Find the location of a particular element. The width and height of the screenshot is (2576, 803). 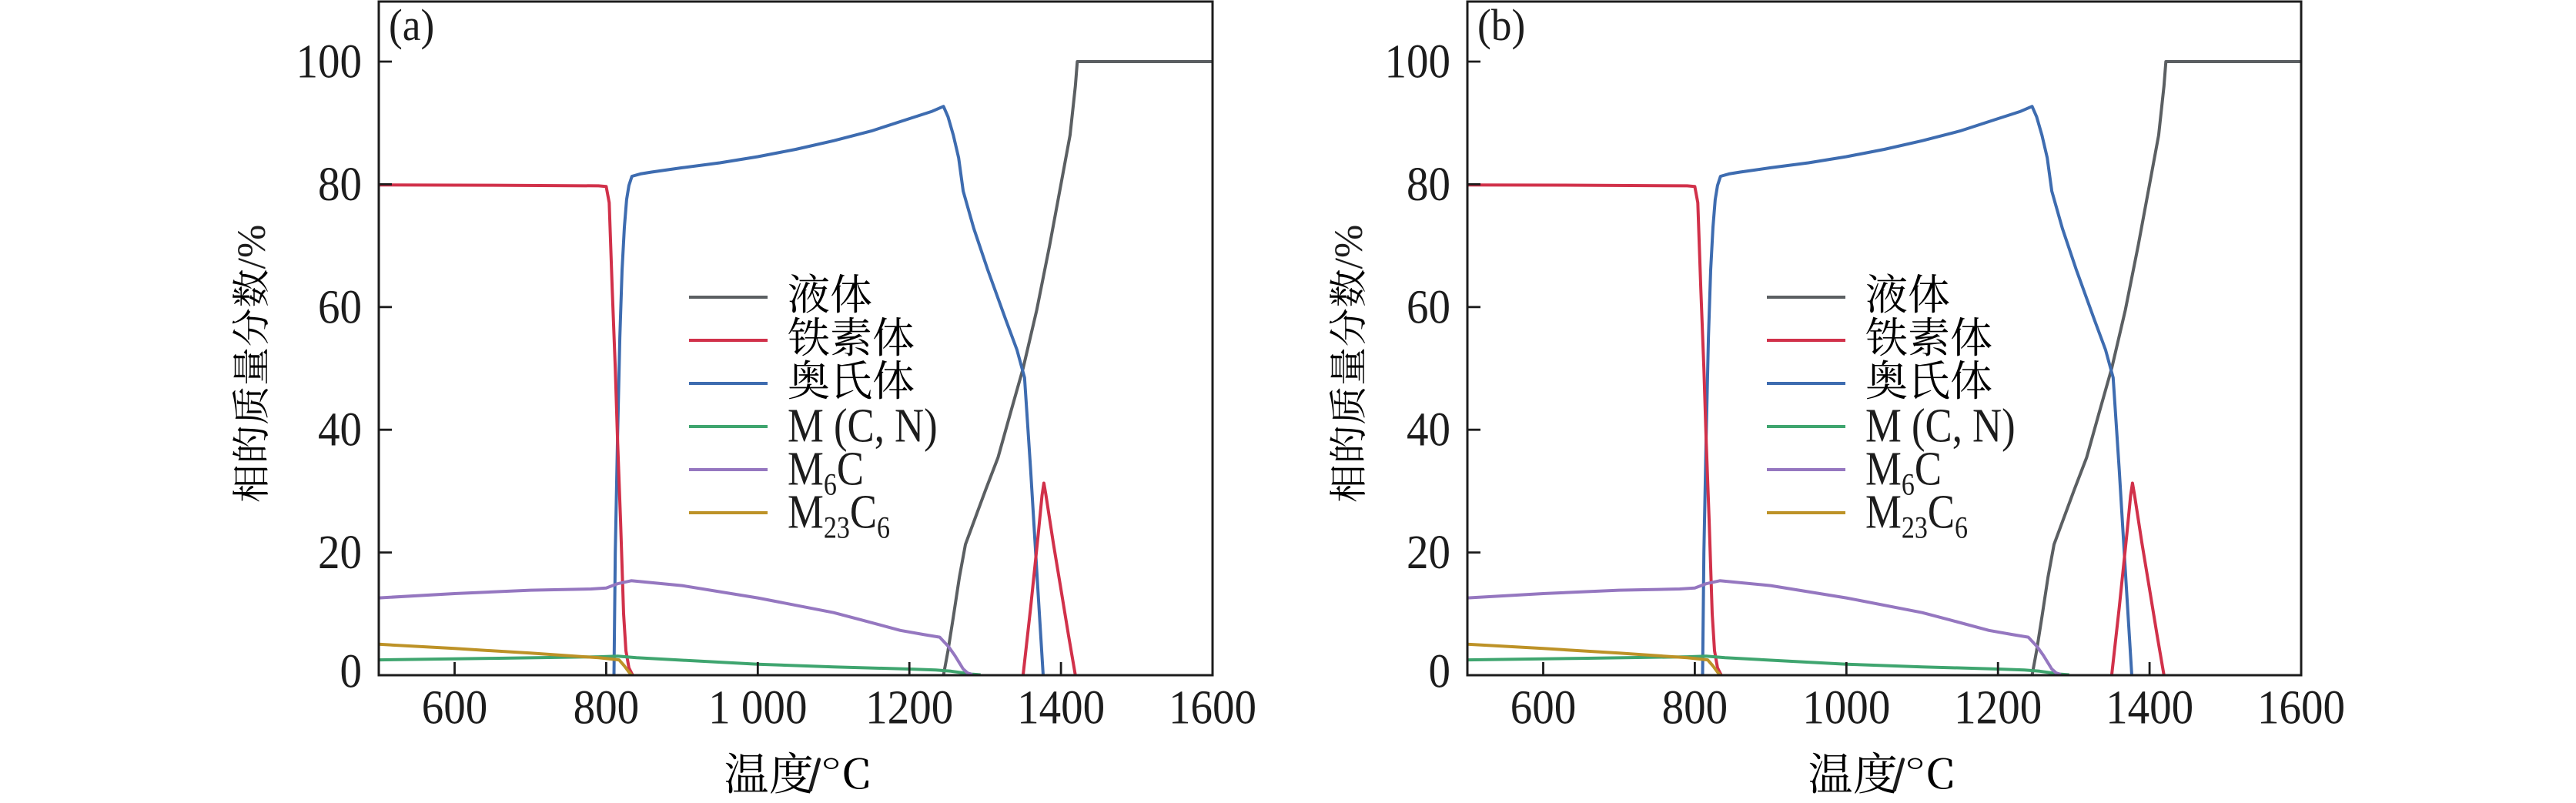

svg-text: M23C6 is located at coordinates (839, 516).